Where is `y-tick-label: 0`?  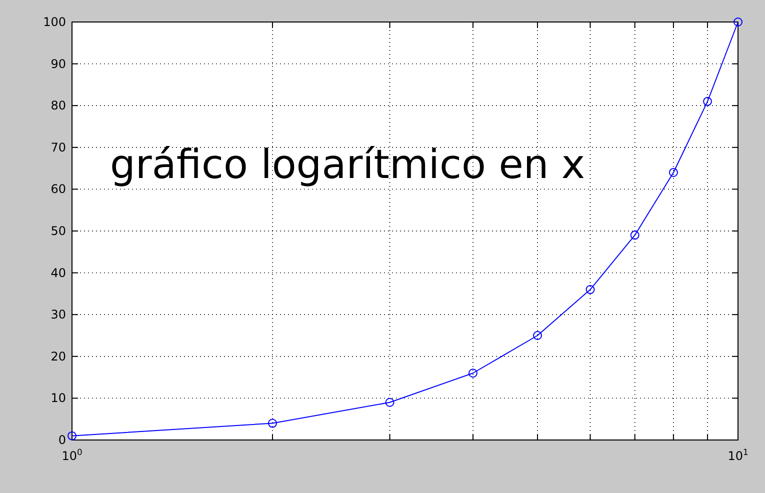 y-tick-label: 0 is located at coordinates (62, 440).